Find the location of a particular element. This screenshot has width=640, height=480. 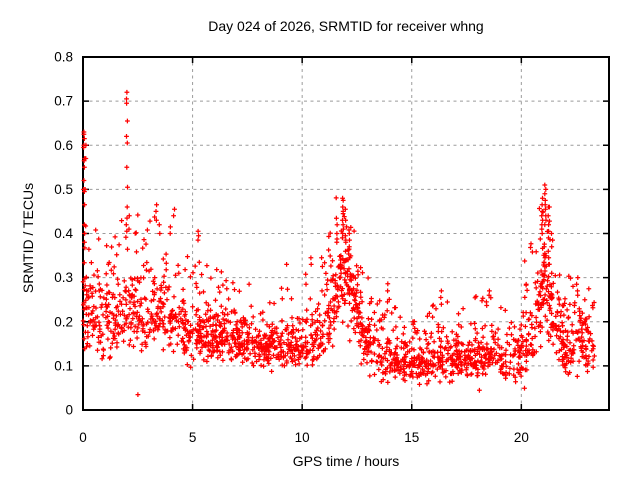

y-tick-label: 0.5 is located at coordinates (63, 189).